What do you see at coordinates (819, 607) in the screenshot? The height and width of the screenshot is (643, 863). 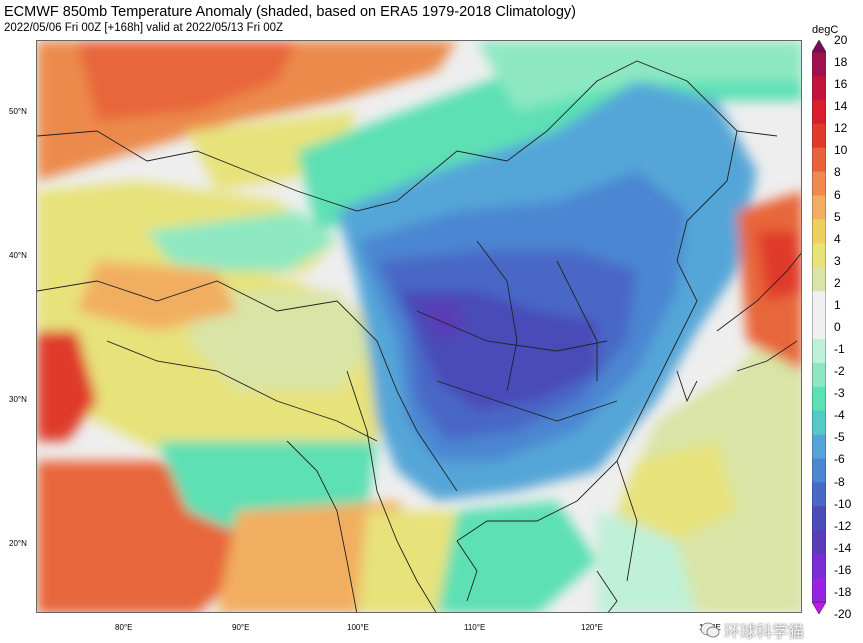 I see `colorbar-min-arrow` at bounding box center [819, 607].